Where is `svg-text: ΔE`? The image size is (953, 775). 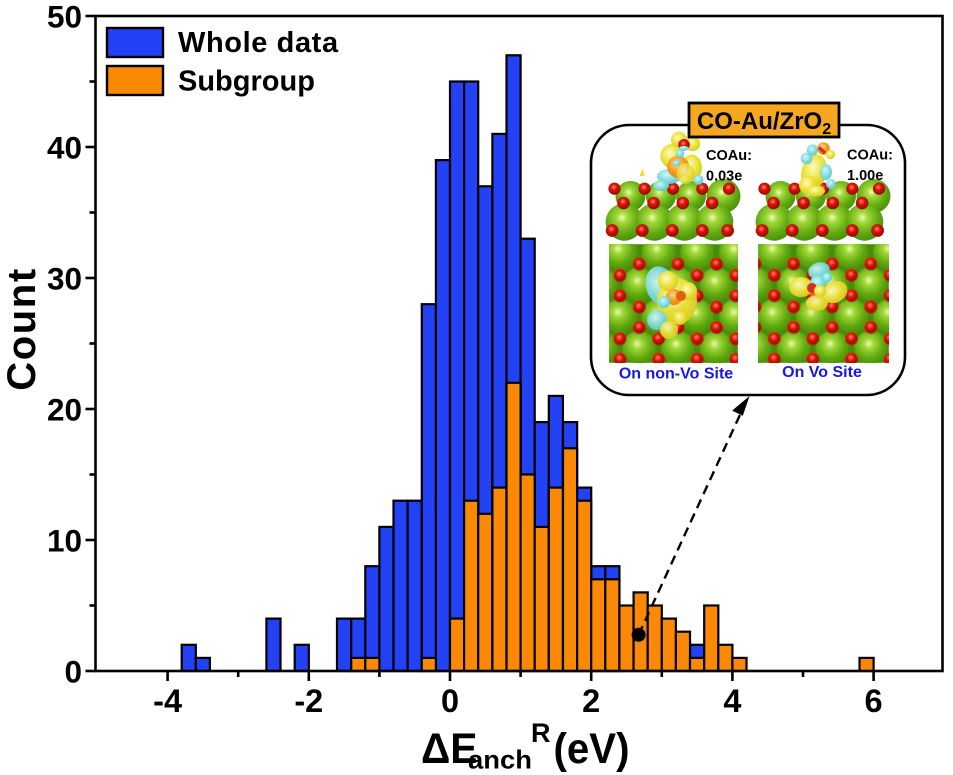
svg-text: ΔE is located at coordinates (449, 749).